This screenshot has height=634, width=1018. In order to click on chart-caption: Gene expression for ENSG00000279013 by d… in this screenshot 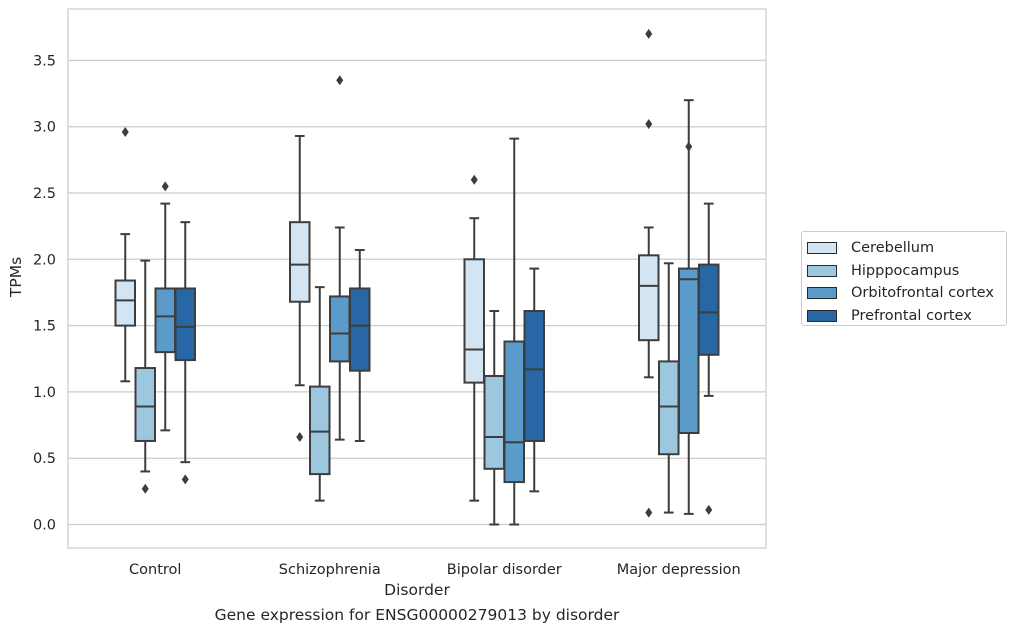, I will do `click(417, 615)`.